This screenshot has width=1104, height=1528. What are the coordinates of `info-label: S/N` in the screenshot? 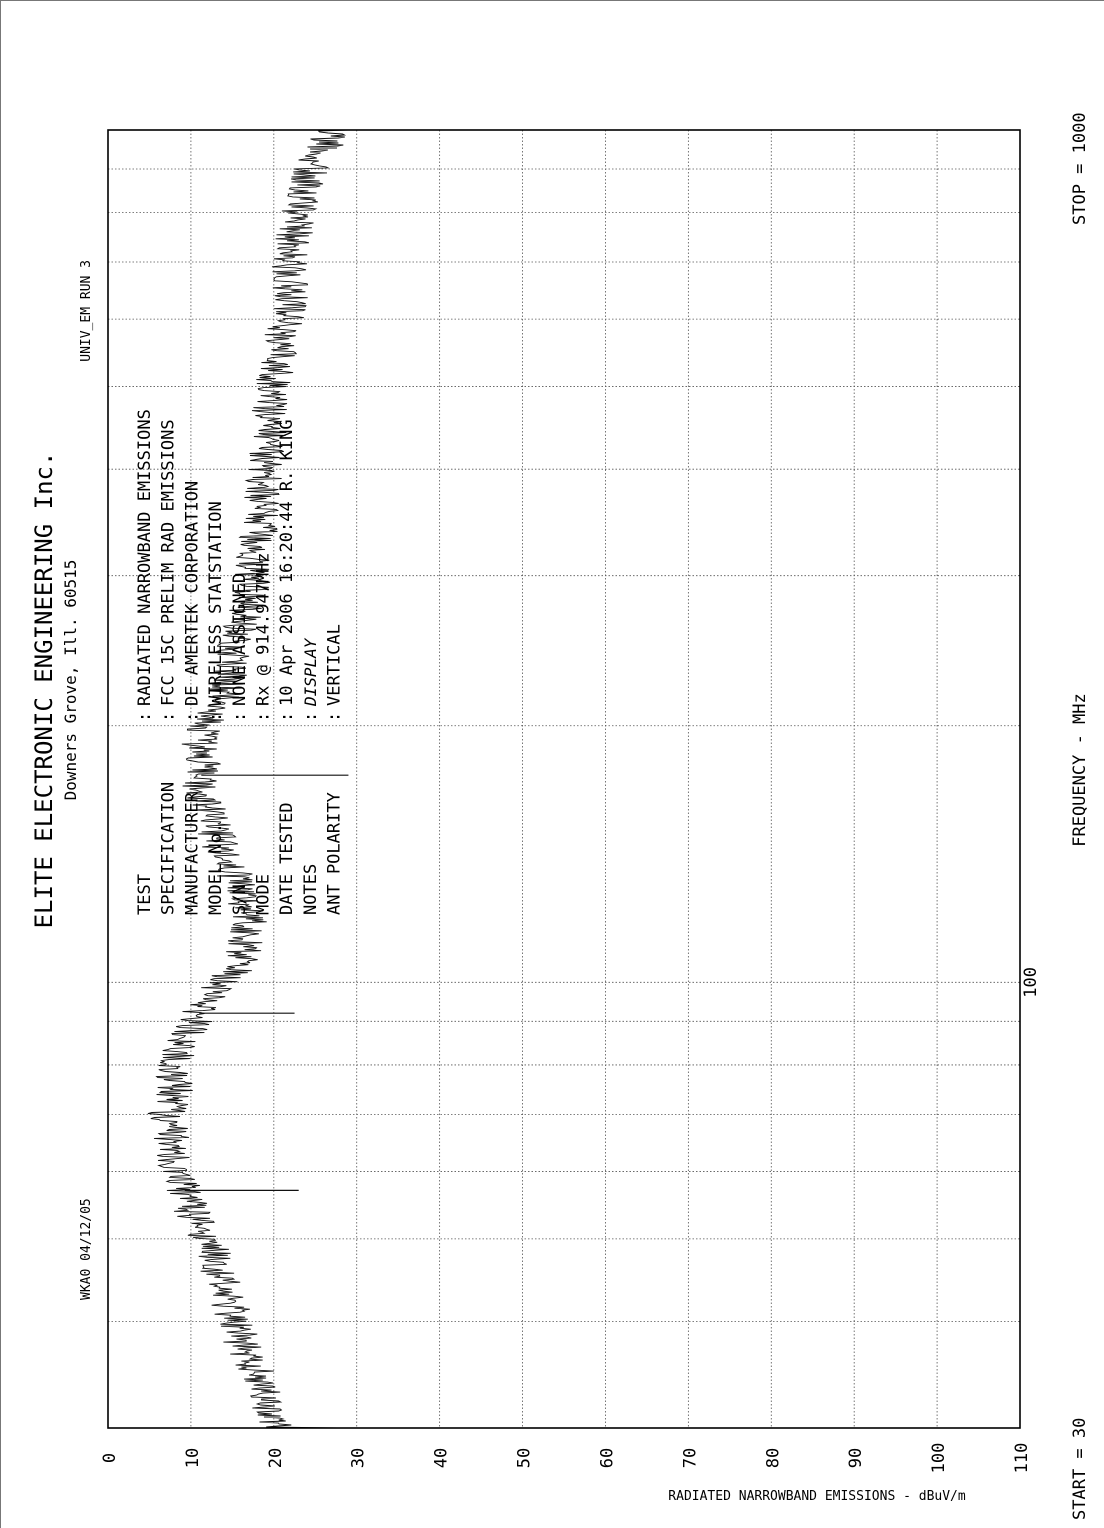 It's located at (240, 899).